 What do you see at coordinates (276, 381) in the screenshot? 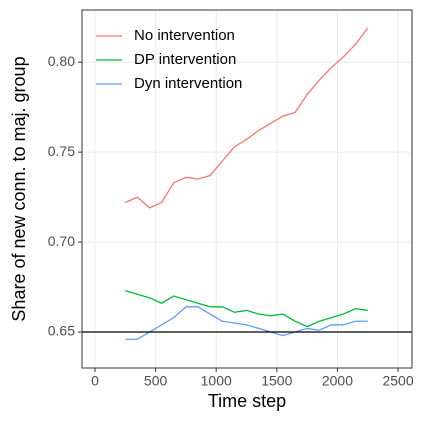
I see `x-tick-label: 1500` at bounding box center [276, 381].